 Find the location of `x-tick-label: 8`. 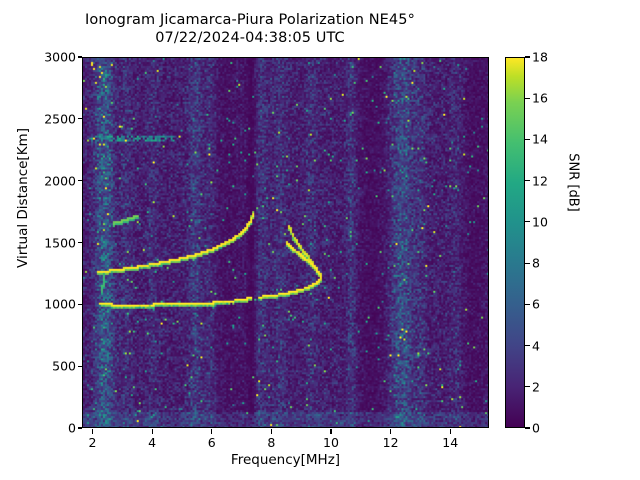

x-tick-label: 8 is located at coordinates (271, 442).